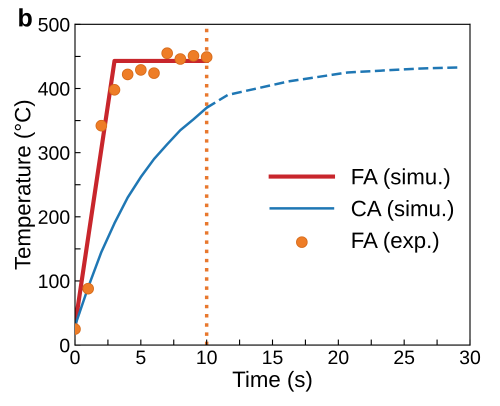 This screenshot has width=500, height=406. What do you see at coordinates (470, 357) in the screenshot?
I see `x-tick-label: 30` at bounding box center [470, 357].